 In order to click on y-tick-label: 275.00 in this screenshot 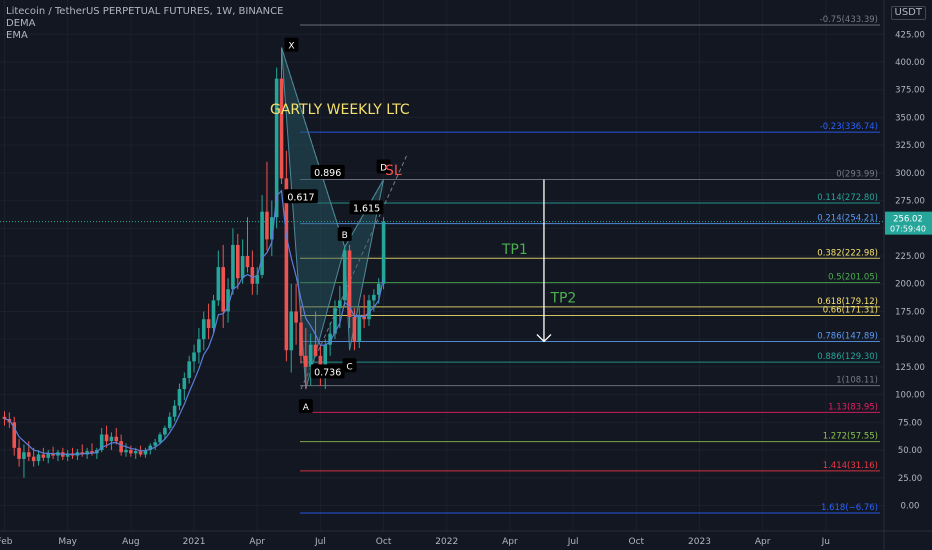, I will do `click(910, 202)`.